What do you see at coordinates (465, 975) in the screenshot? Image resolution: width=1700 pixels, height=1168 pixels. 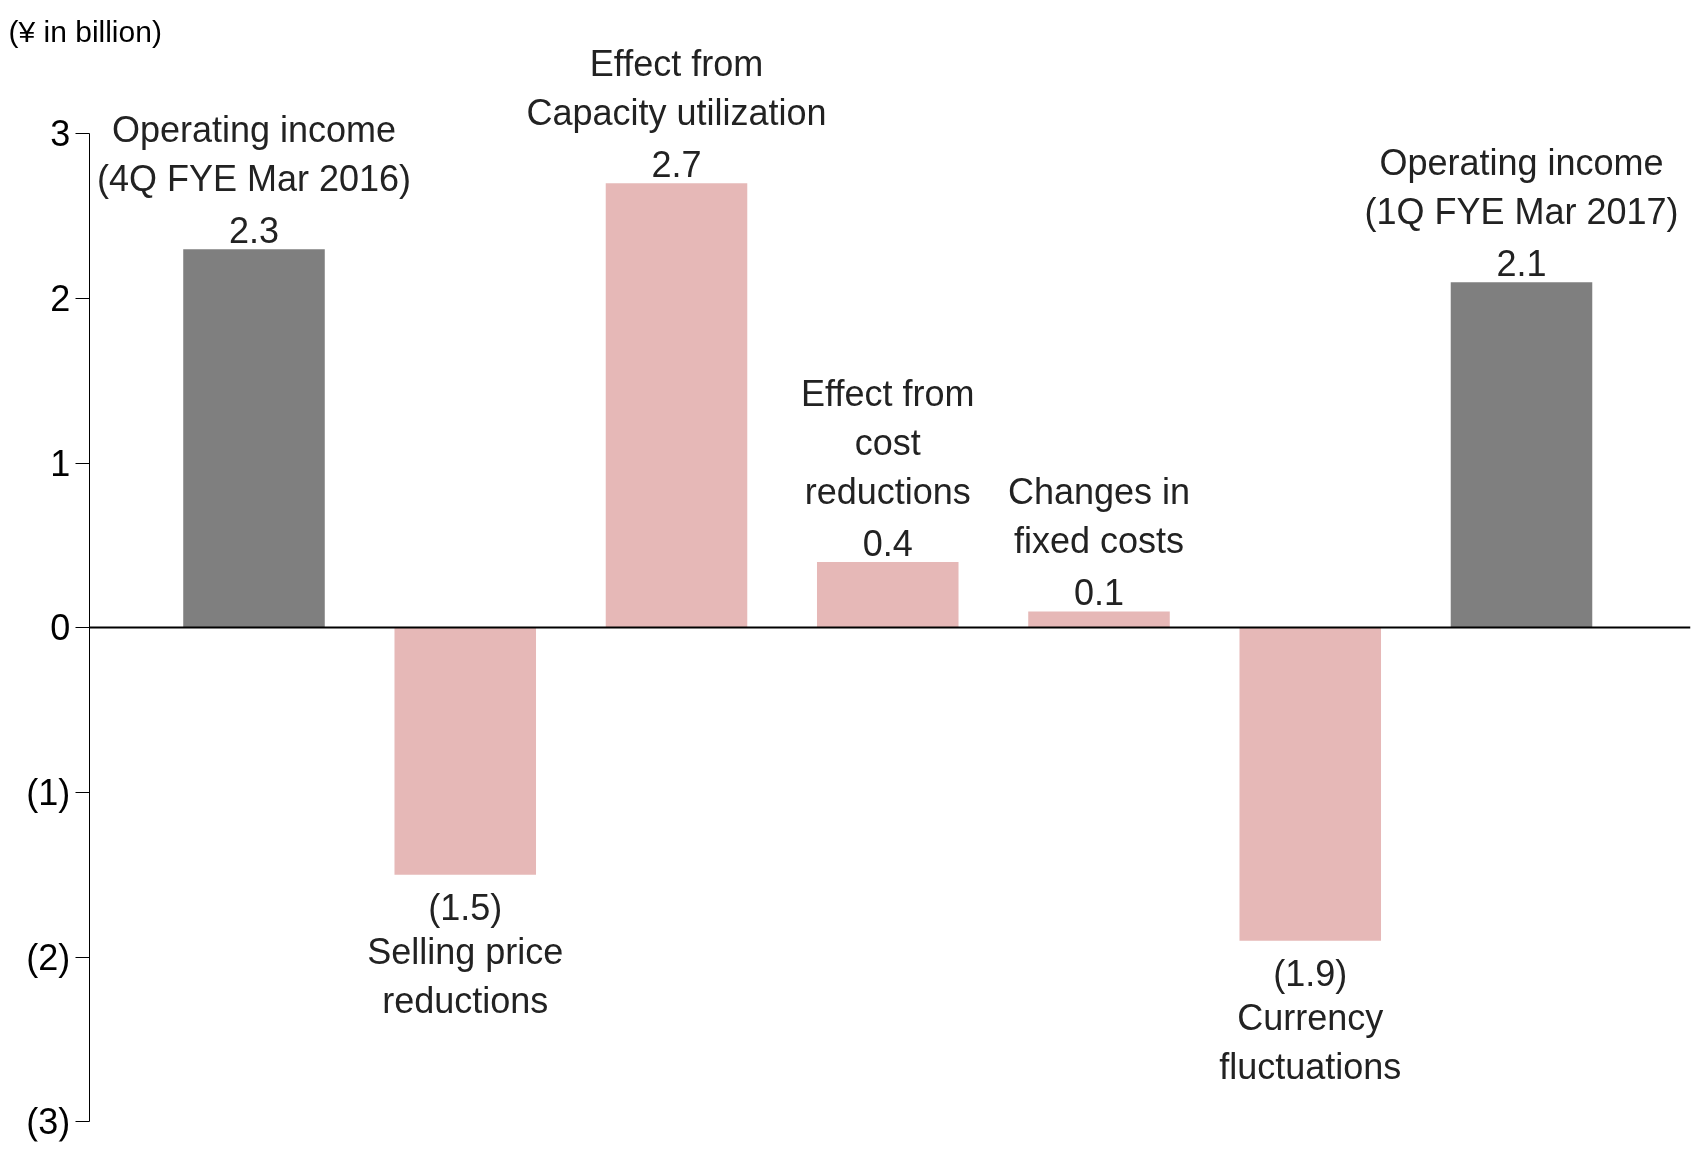 I see `x-tick-label: Selling price reductions` at bounding box center [465, 975].